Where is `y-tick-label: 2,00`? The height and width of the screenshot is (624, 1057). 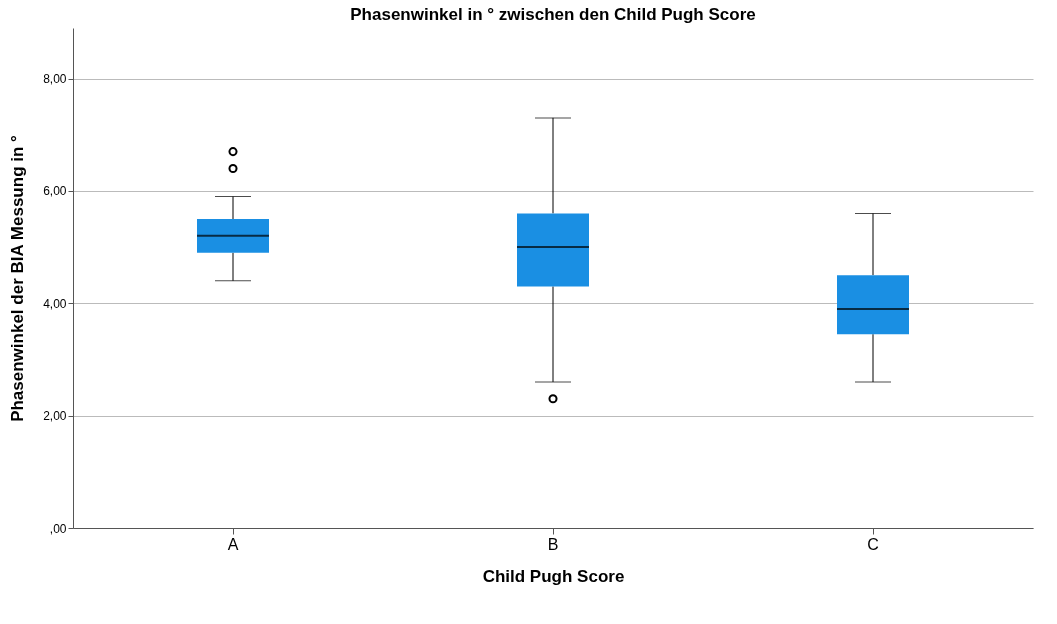 y-tick-label: 2,00 is located at coordinates (55, 416).